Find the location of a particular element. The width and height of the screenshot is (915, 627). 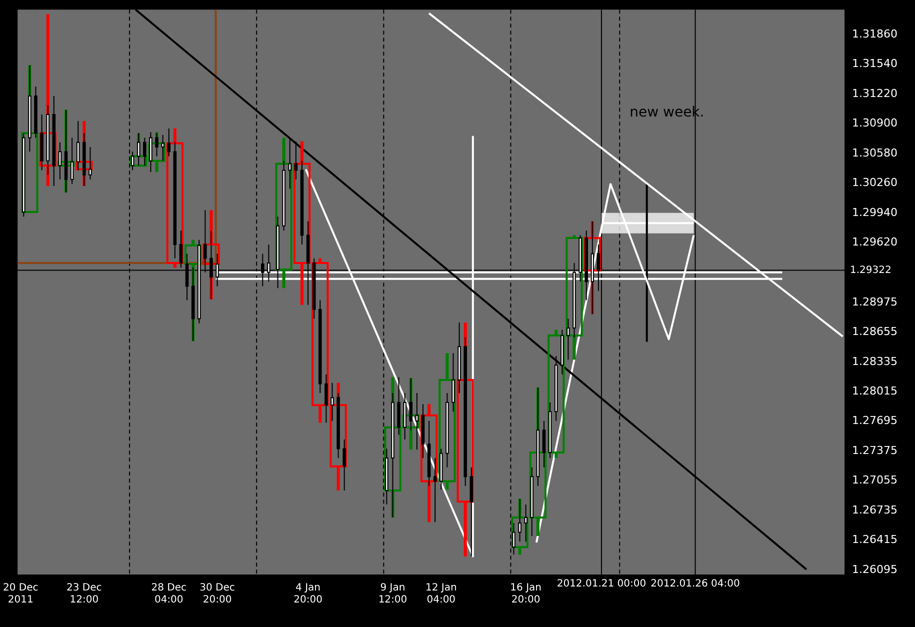

ref-line-label: 1.29322 is located at coordinates (871, 270).